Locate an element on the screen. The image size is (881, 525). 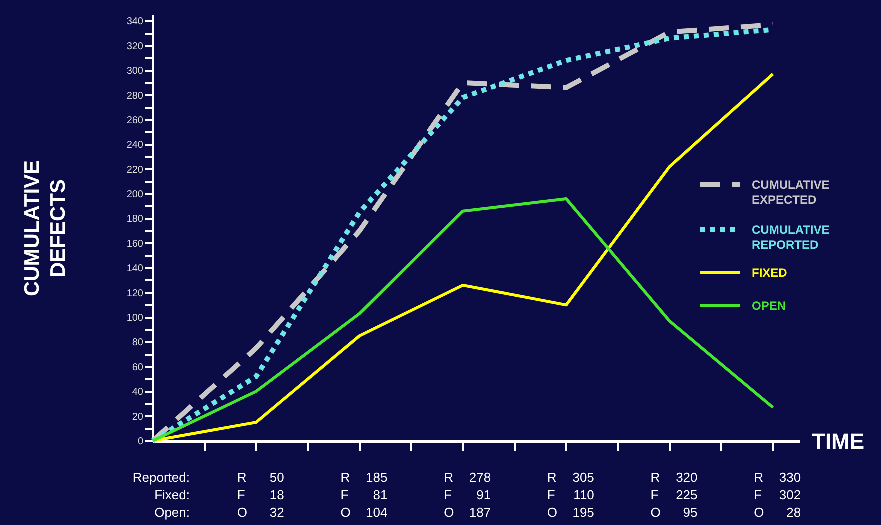
x-axis-title: TIME is located at coordinates (838, 441).